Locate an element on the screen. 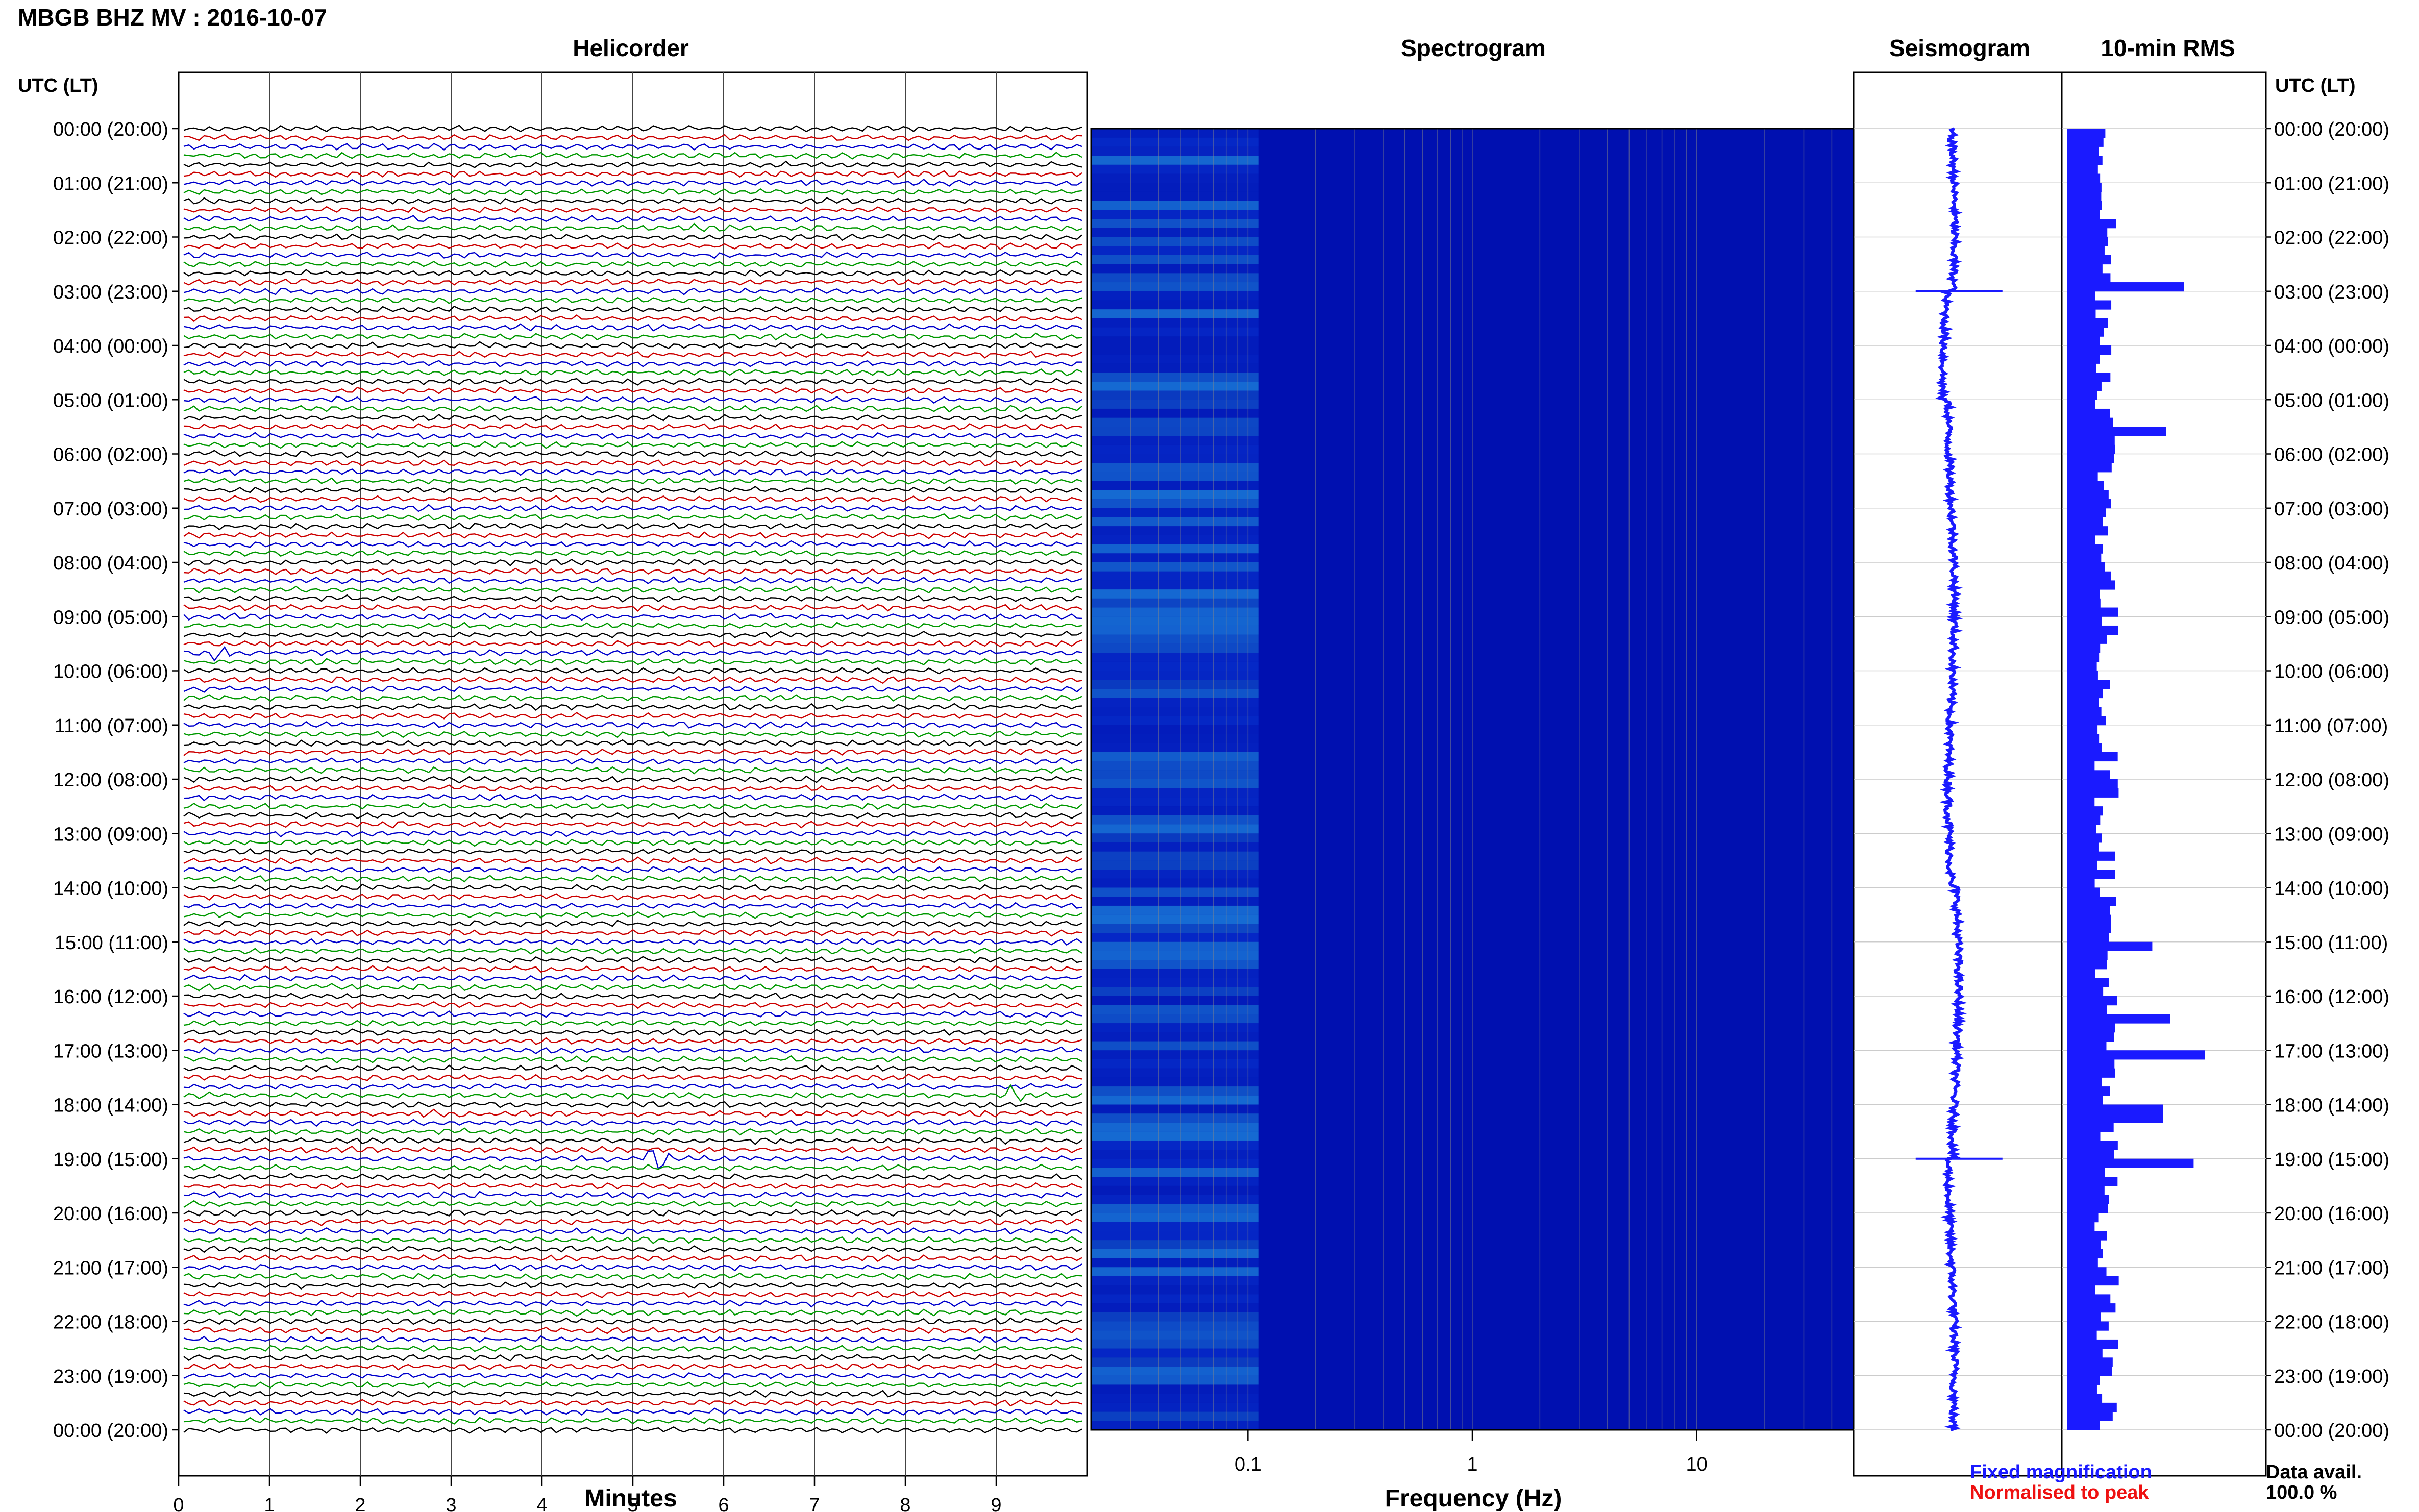 The height and width of the screenshot is (1512, 2419). time-label-right: 05:00 (01:00) is located at coordinates (2331, 400).